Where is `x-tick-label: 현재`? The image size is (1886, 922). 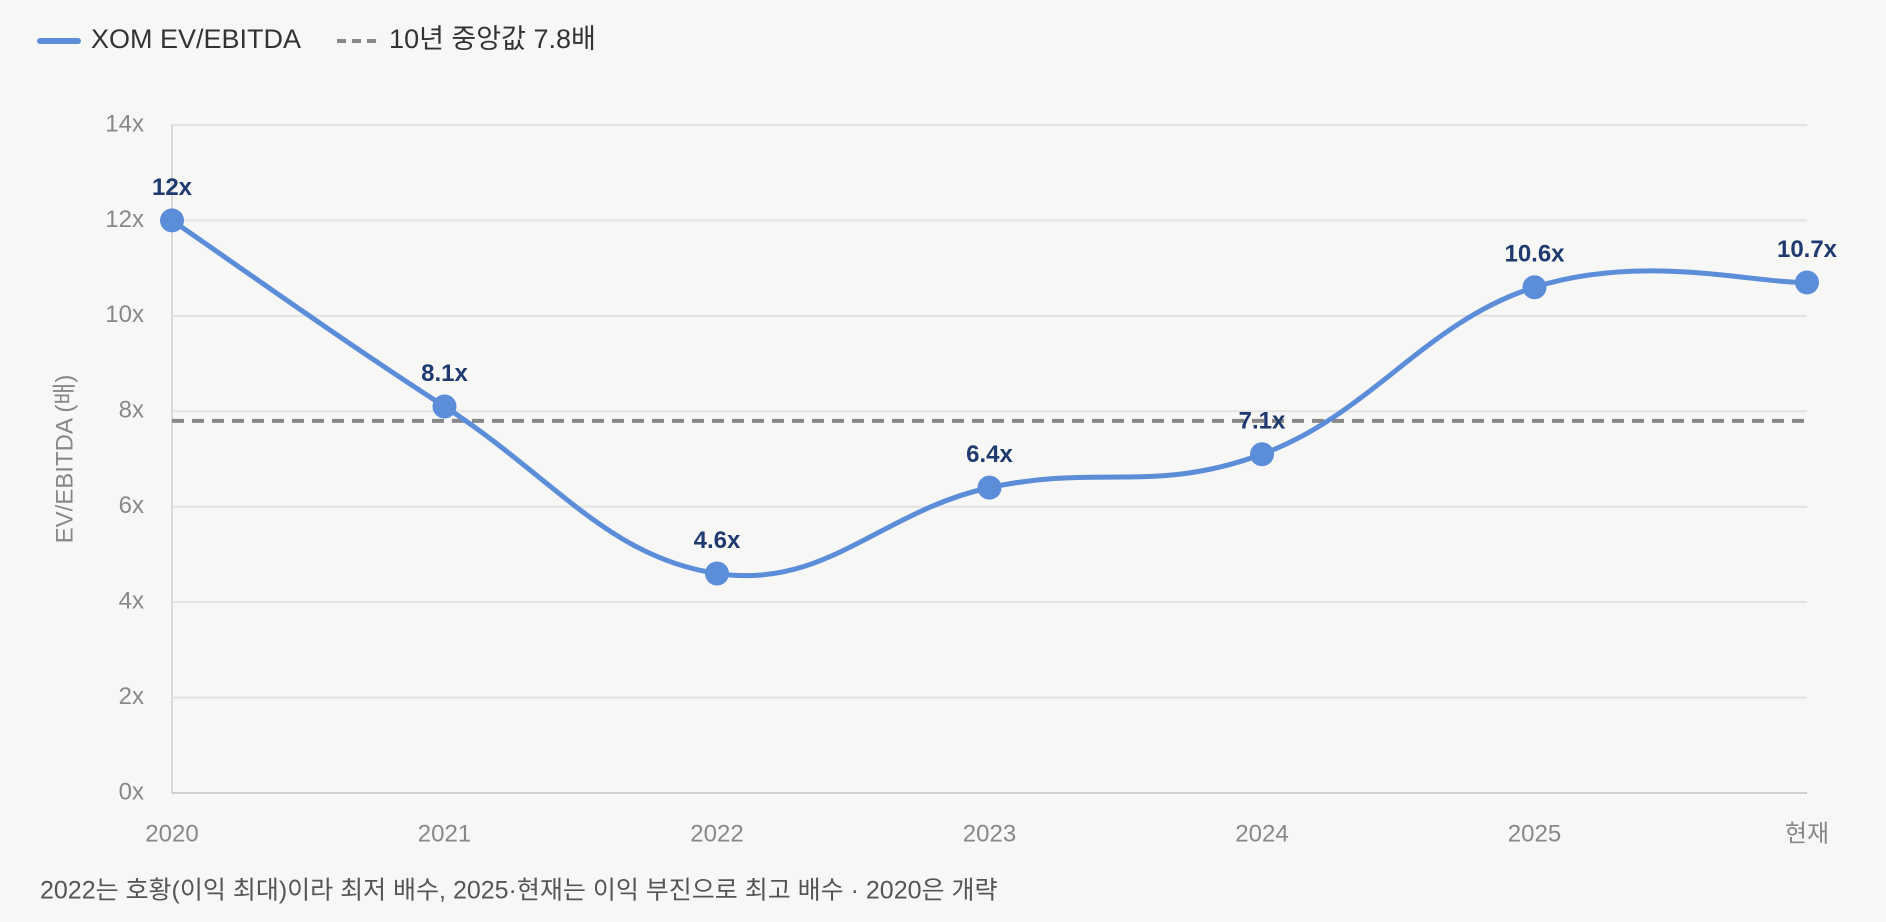 x-tick-label: 현재 is located at coordinates (1807, 833).